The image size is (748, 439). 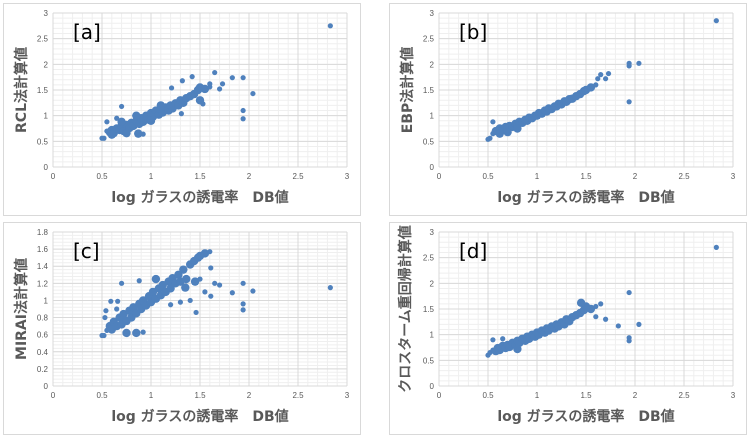 What do you see at coordinates (432, 232) in the screenshot?
I see `y-tick-label: 3` at bounding box center [432, 232].